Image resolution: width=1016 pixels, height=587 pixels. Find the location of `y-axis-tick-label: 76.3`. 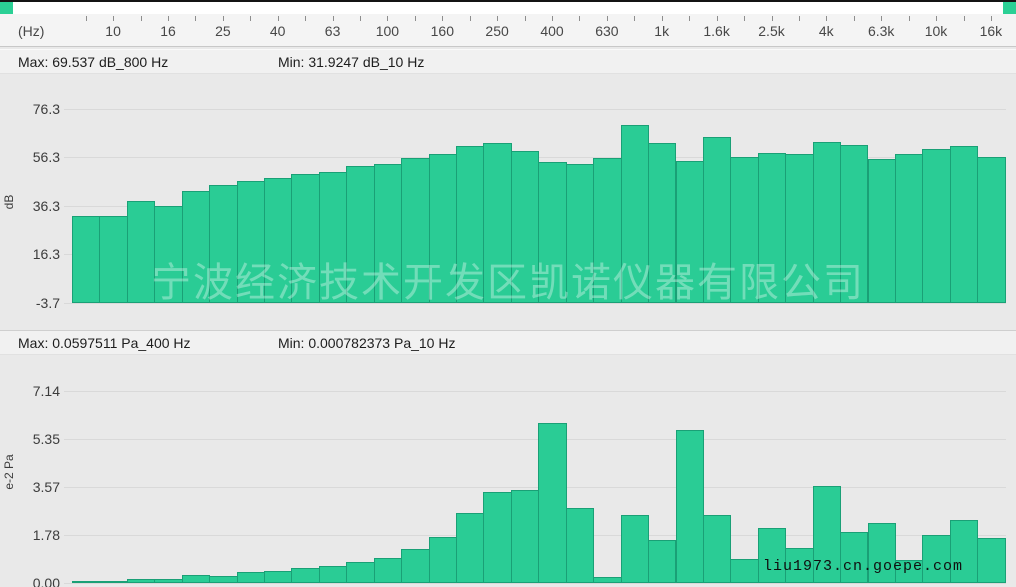

y-axis-tick-label: 76.3 is located at coordinates (46, 108).